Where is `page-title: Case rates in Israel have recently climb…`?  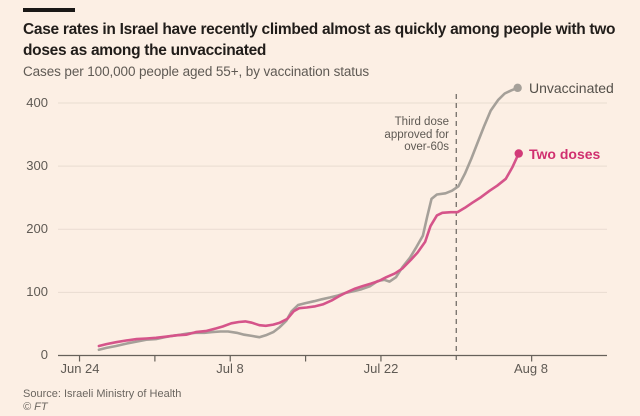
page-title: Case rates in Israel have recently climb… is located at coordinates (319, 40).